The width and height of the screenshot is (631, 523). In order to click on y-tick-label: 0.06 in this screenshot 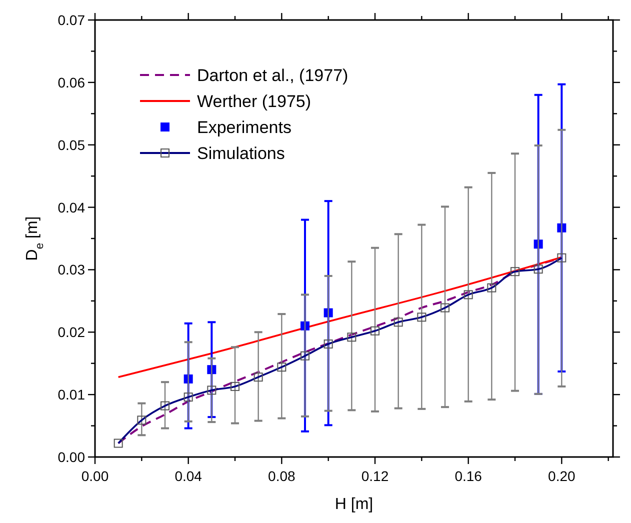, I will do `click(72, 82)`.